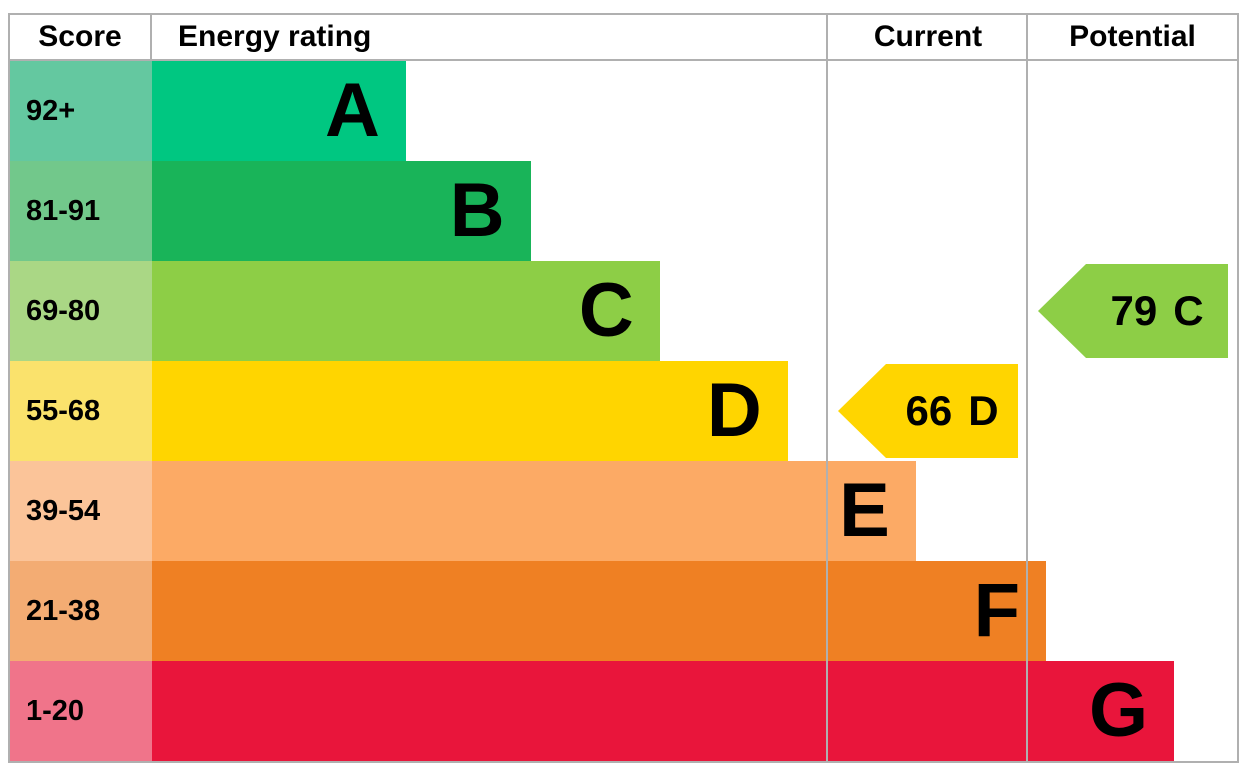  I want to click on header-current: Current, so click(928, 36).